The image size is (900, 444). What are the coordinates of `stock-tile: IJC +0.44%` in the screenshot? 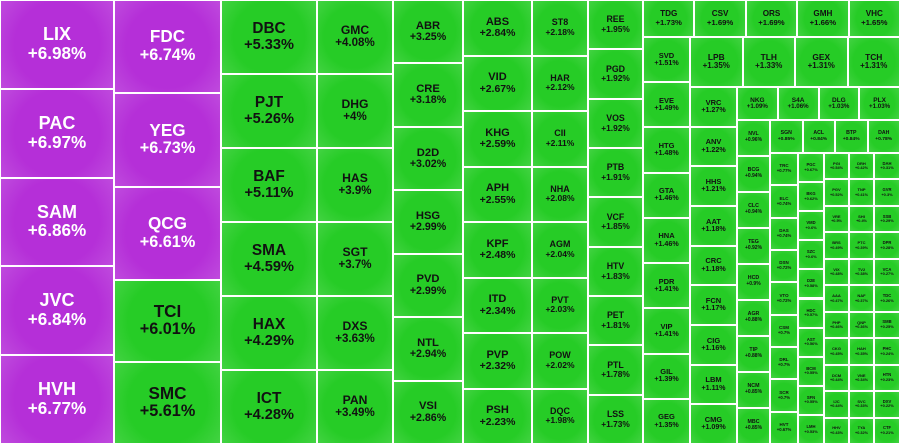 It's located at (836, 404).